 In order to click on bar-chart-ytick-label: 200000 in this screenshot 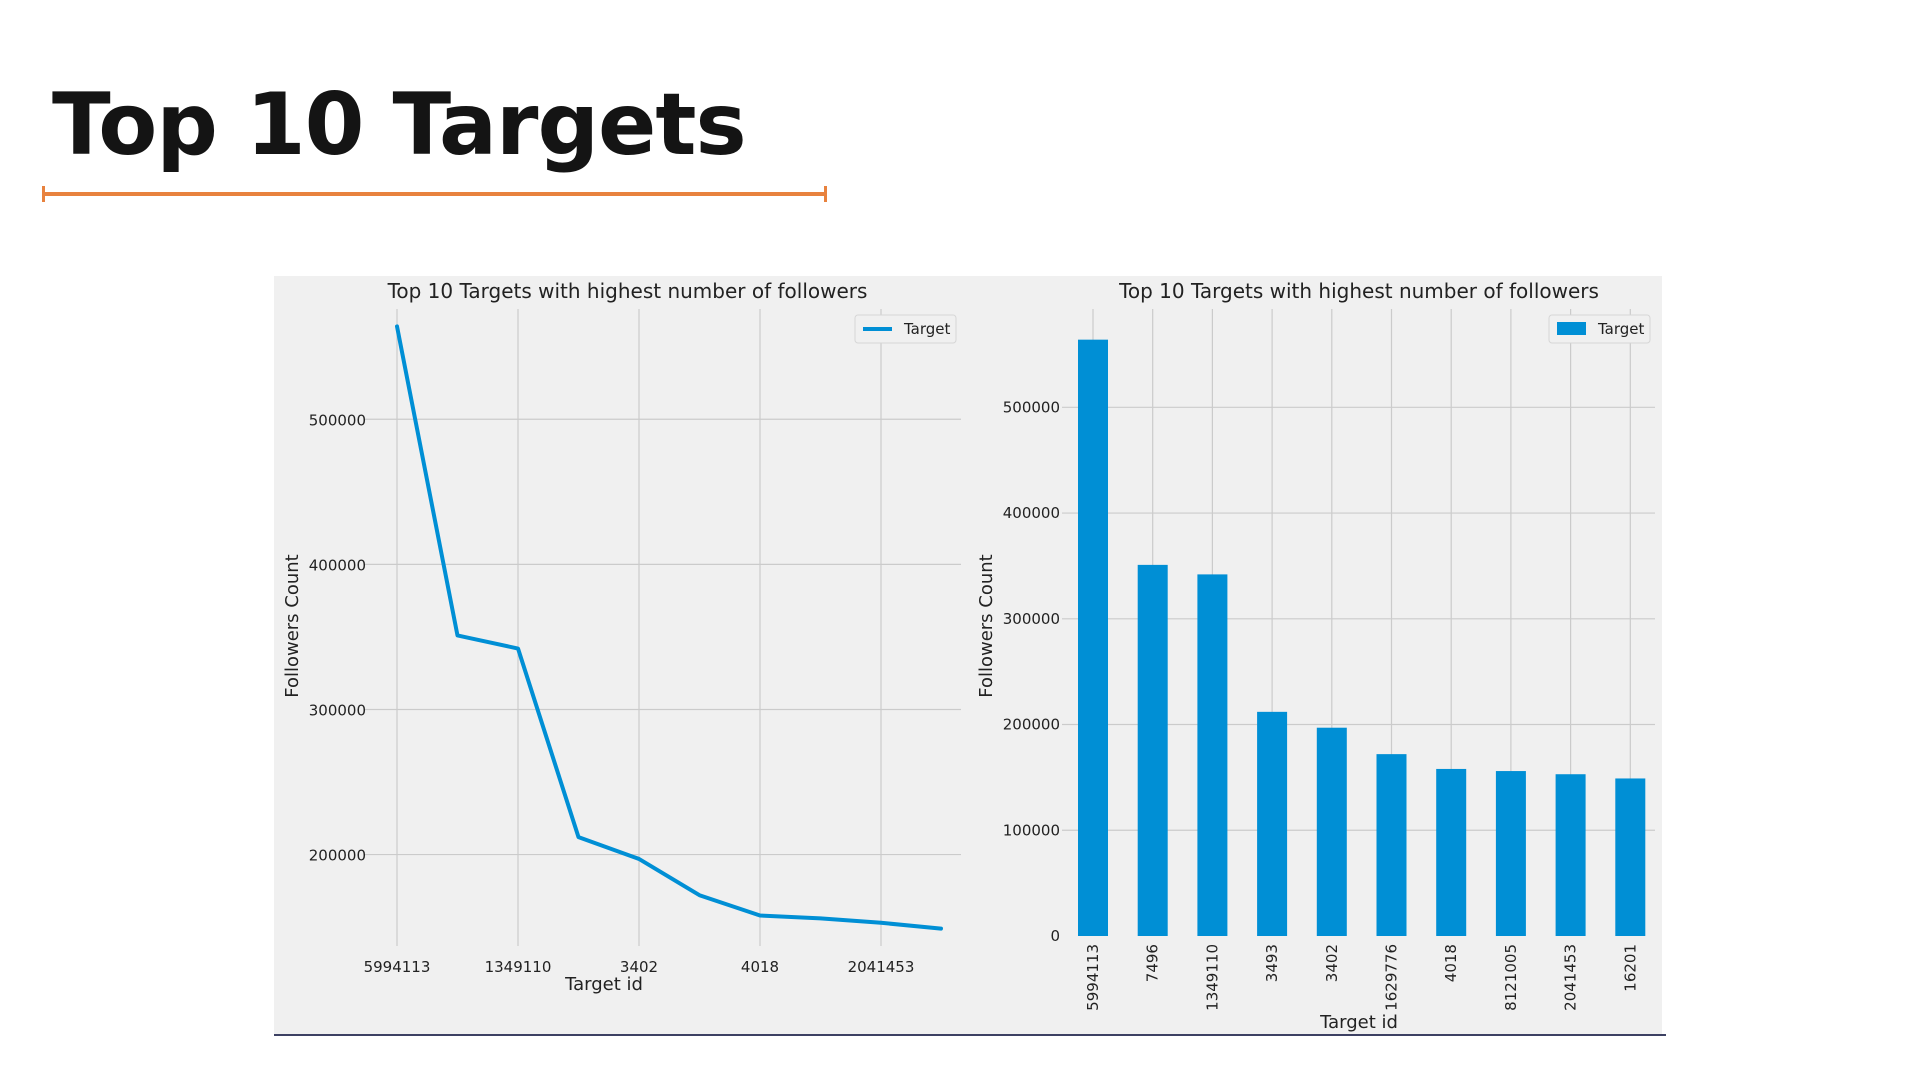, I will do `click(1031, 725)`.